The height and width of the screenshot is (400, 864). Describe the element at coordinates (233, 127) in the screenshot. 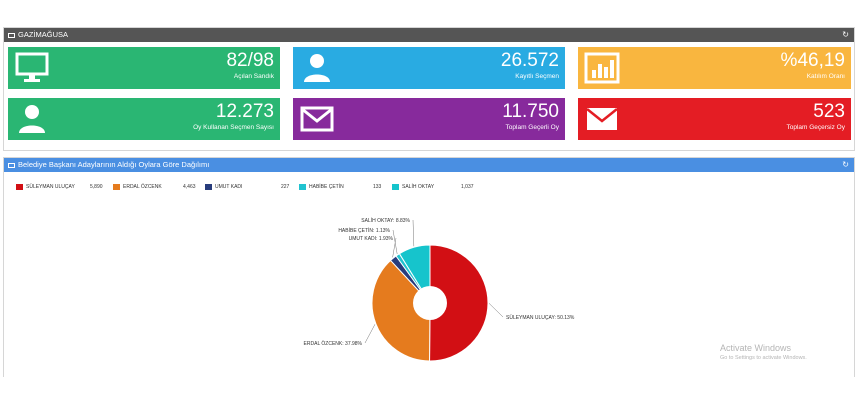

I see `tile-label: Oy Kullanan Seçmen Sayısı` at that location.